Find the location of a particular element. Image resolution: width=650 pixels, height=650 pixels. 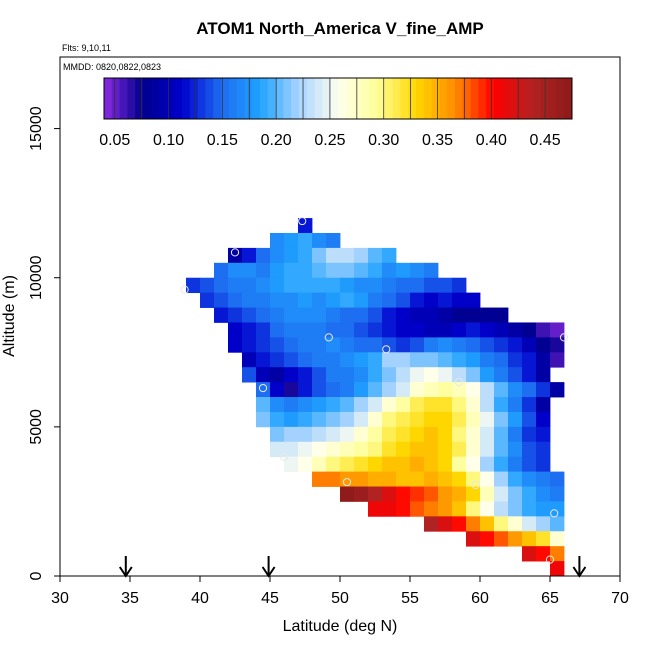

y-tick-label: 15000 is located at coordinates (36, 128).